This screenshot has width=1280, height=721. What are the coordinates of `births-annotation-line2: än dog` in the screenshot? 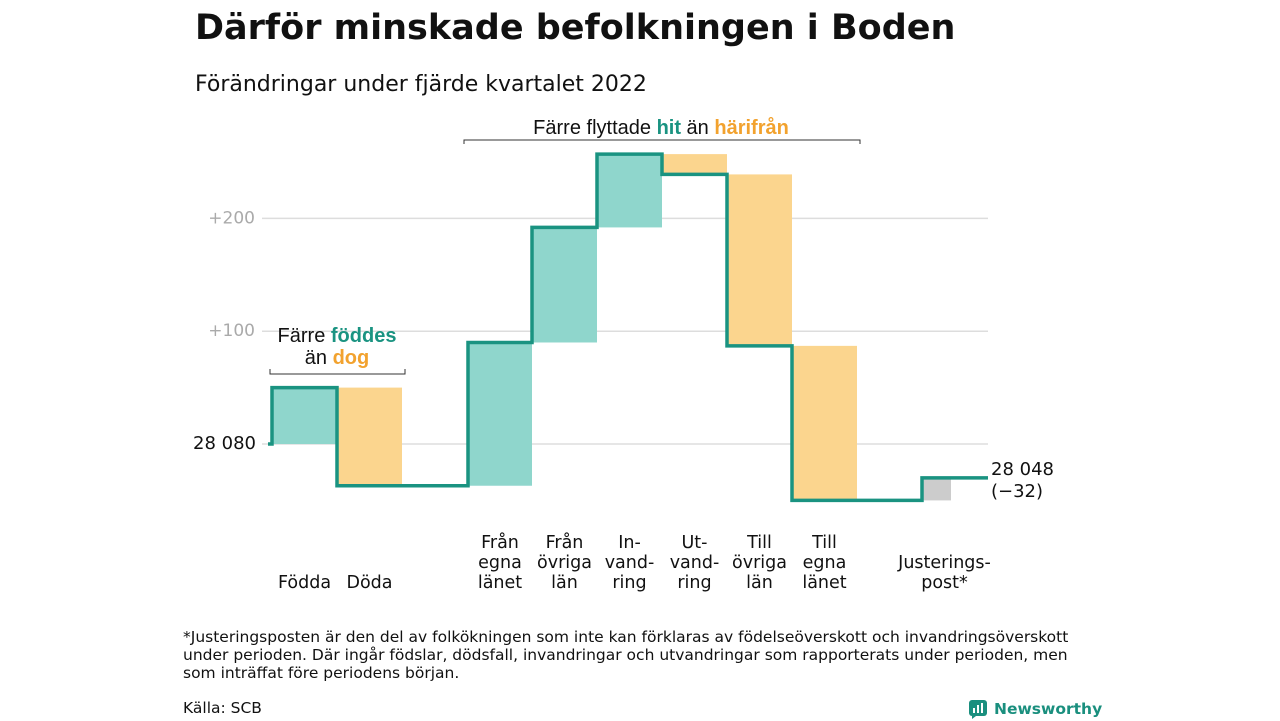 It's located at (337, 358).